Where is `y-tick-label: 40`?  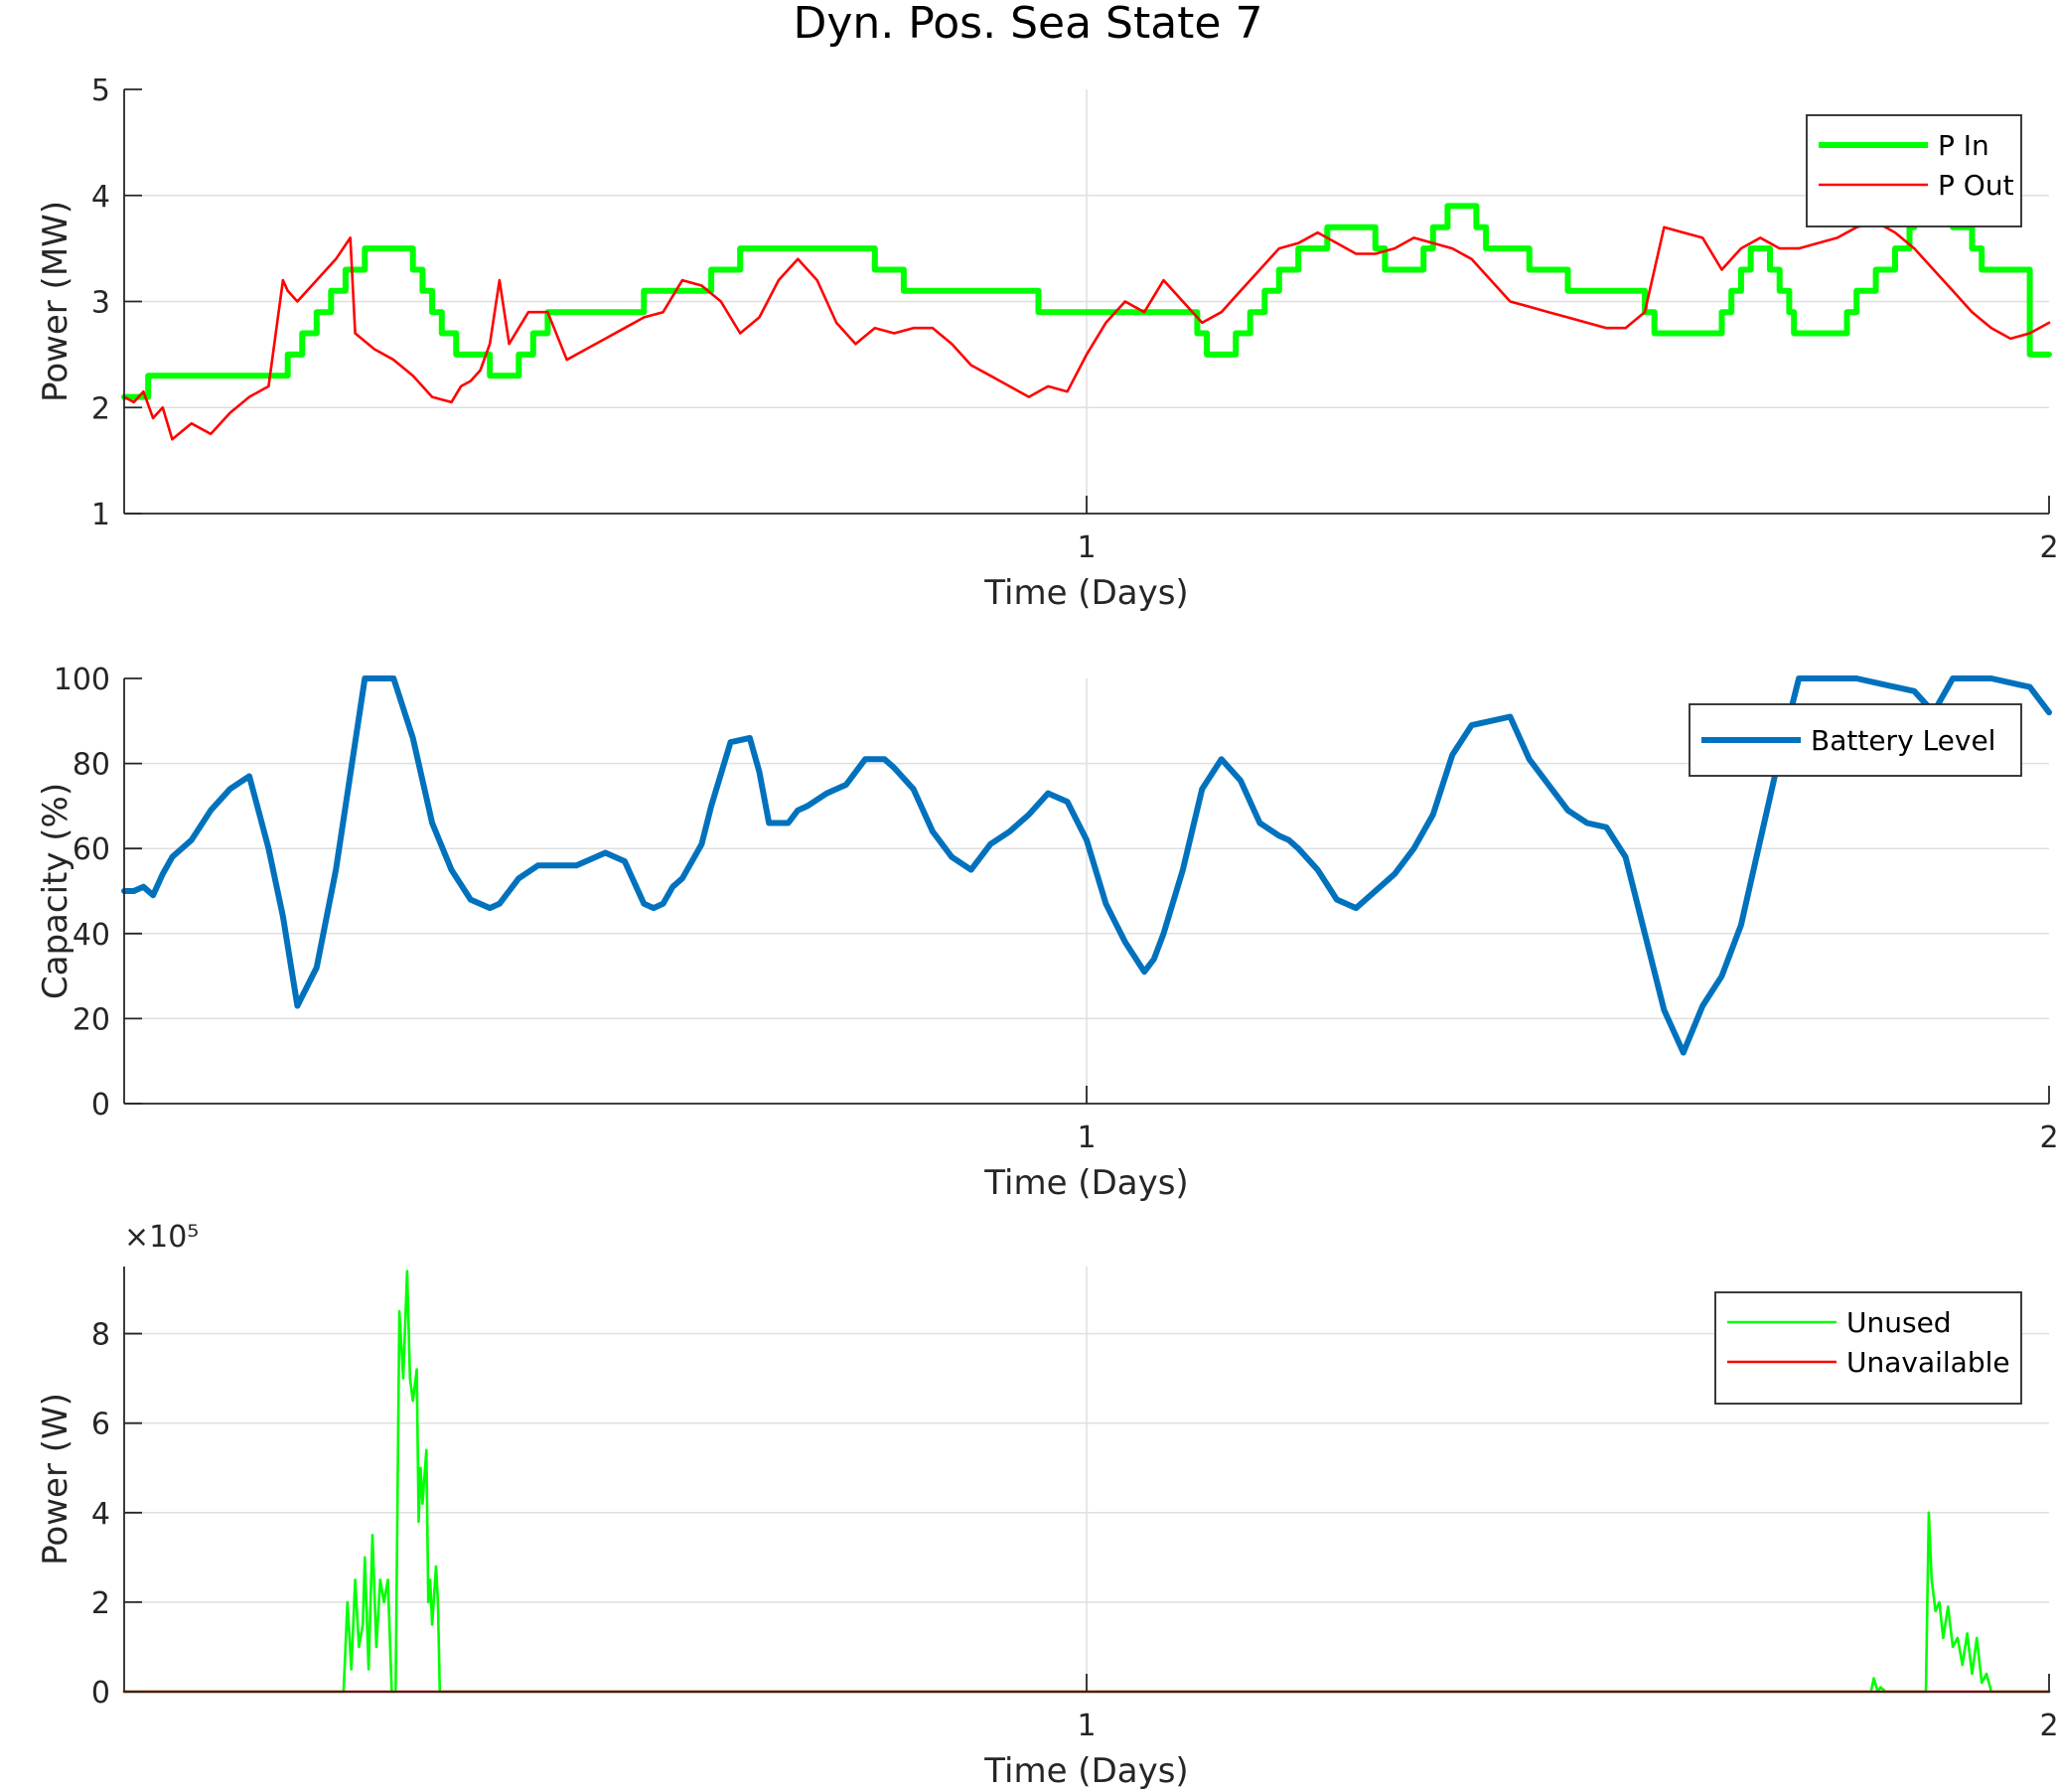 y-tick-label: 40 is located at coordinates (92, 936).